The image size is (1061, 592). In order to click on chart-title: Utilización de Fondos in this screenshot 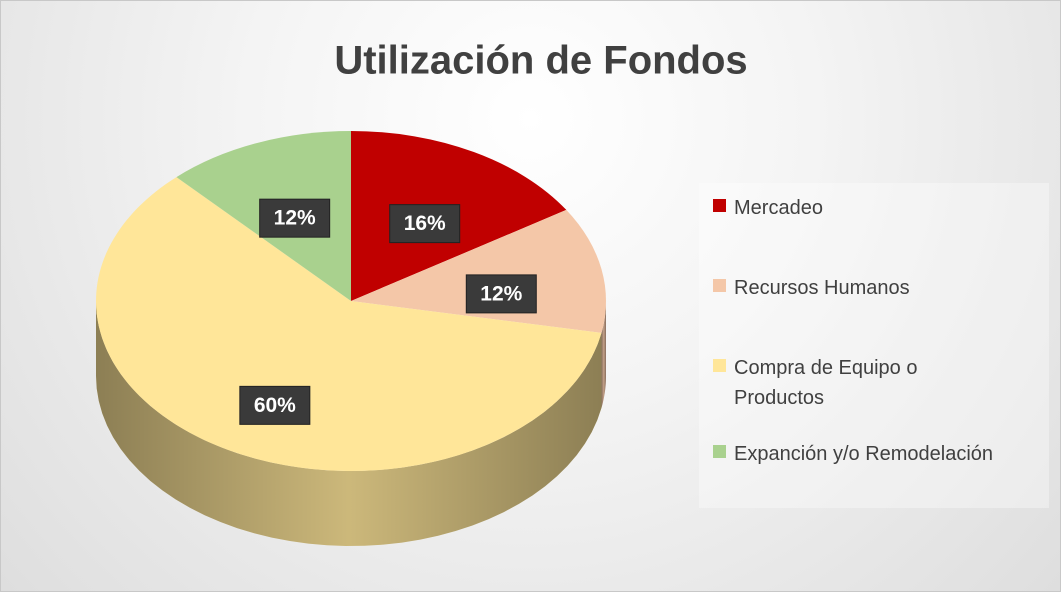, I will do `click(540, 61)`.